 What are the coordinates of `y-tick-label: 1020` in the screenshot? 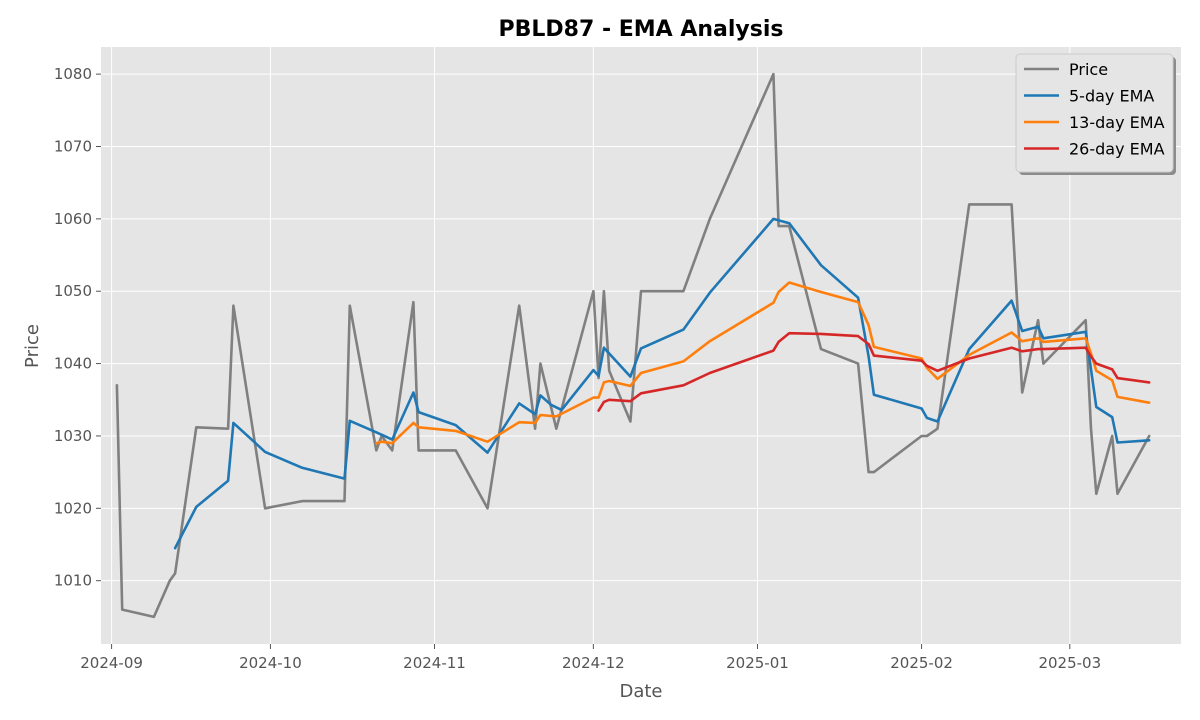 It's located at (73, 508).